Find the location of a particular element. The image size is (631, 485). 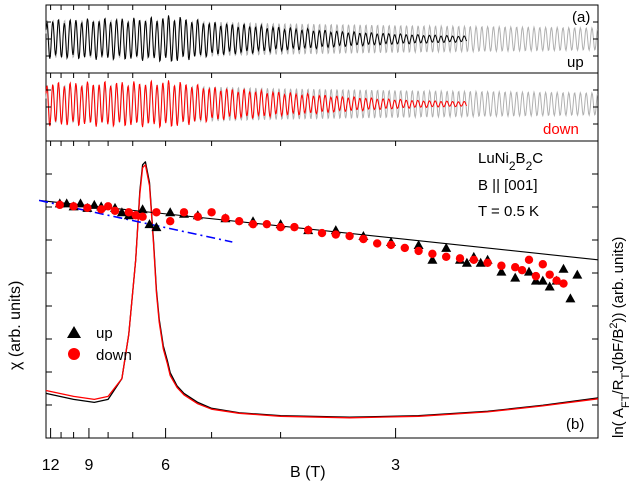

annotation-field: B || [001] is located at coordinates (508, 185).